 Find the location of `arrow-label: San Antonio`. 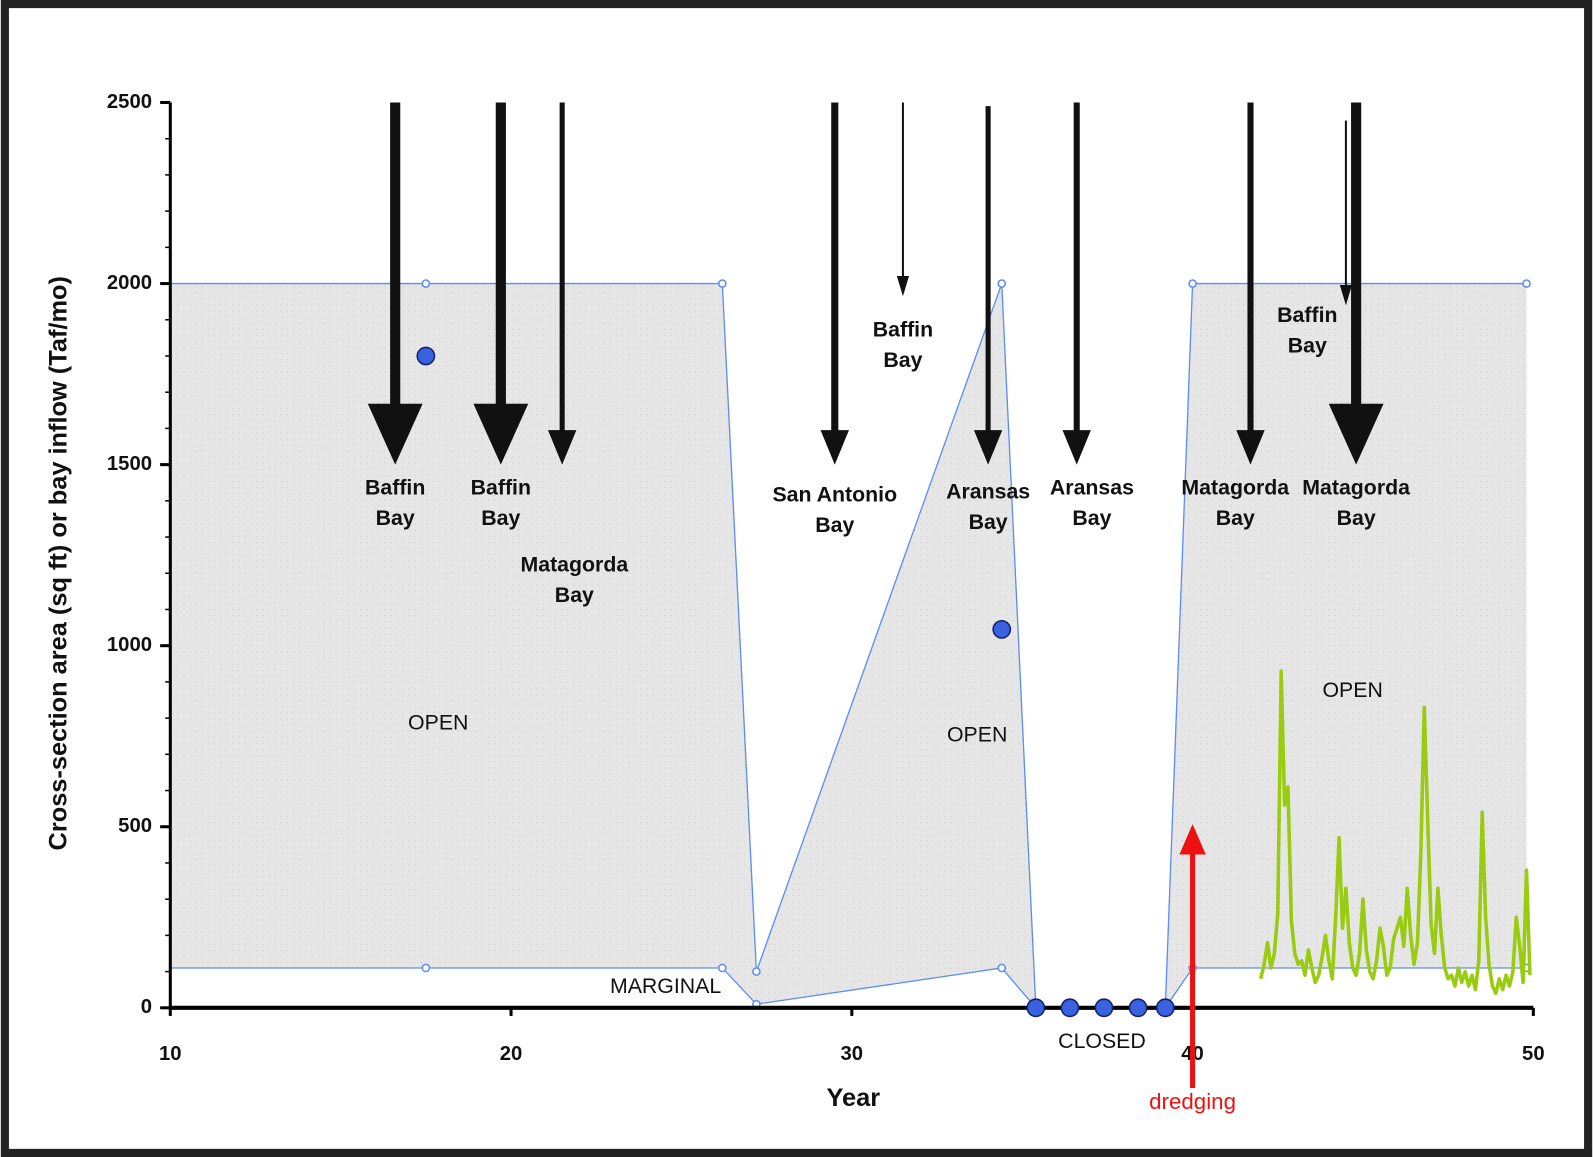

arrow-label: San Antonio is located at coordinates (834, 495).